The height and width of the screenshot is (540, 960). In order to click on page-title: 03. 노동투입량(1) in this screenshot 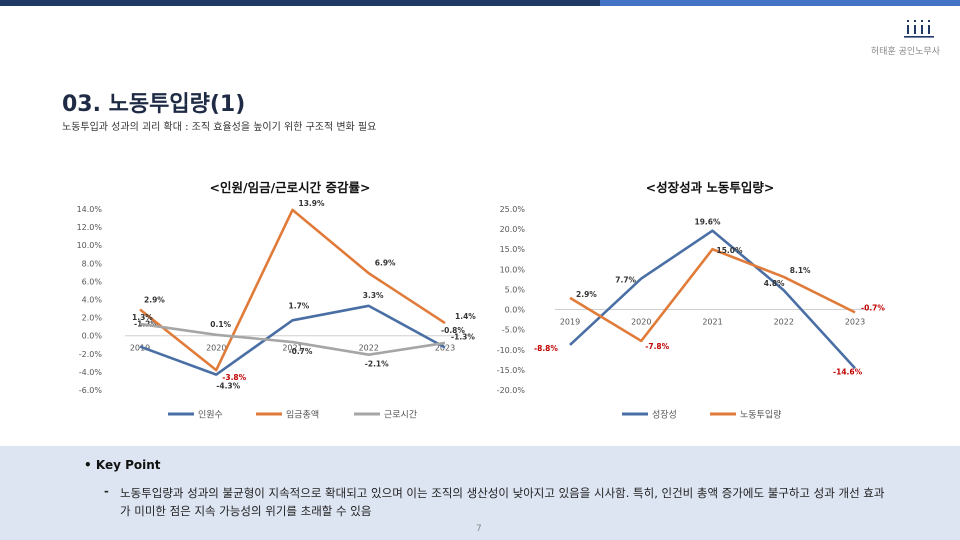, I will do `click(154, 104)`.